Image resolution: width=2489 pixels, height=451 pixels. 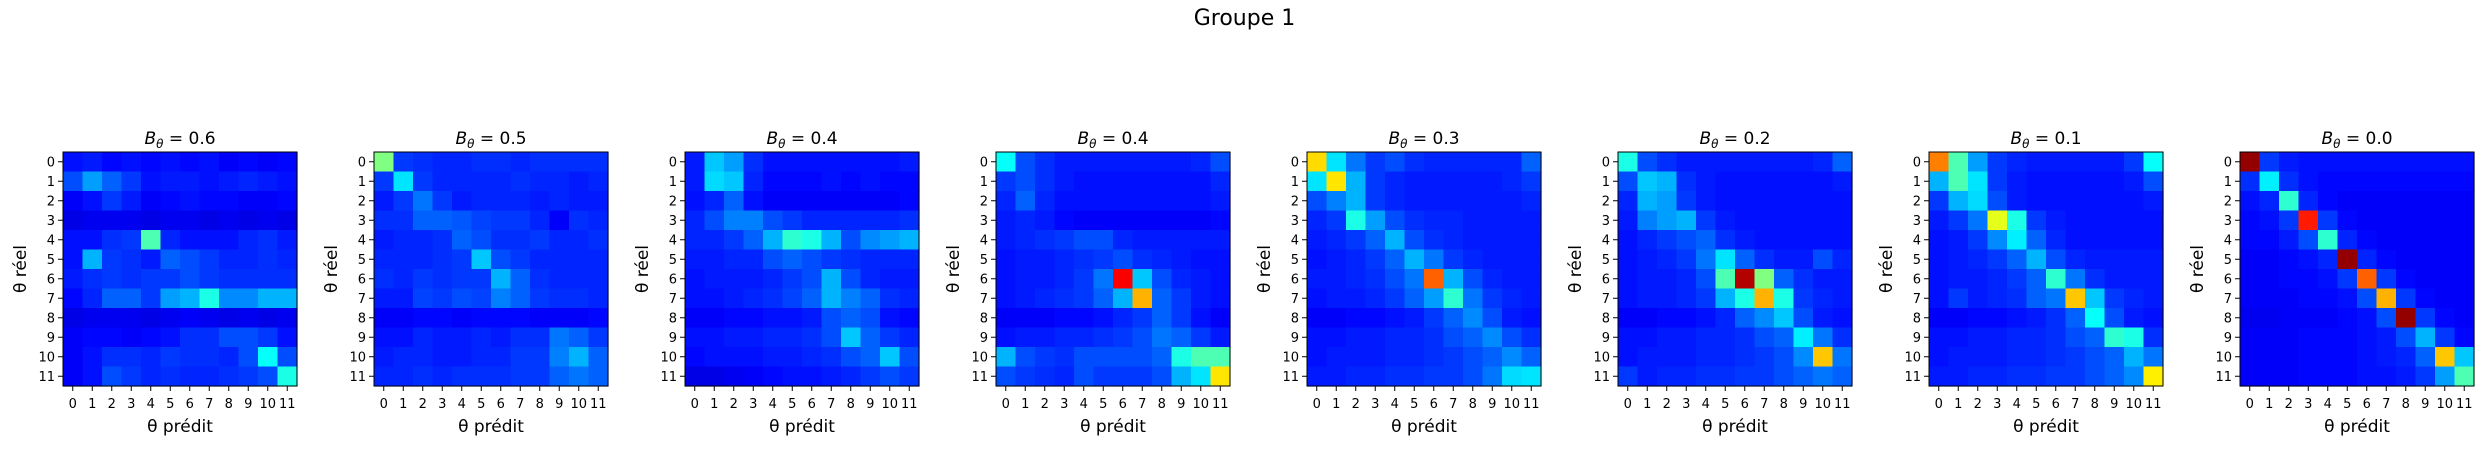 I want to click on x-tick-label: 3, so click(x=753, y=404).